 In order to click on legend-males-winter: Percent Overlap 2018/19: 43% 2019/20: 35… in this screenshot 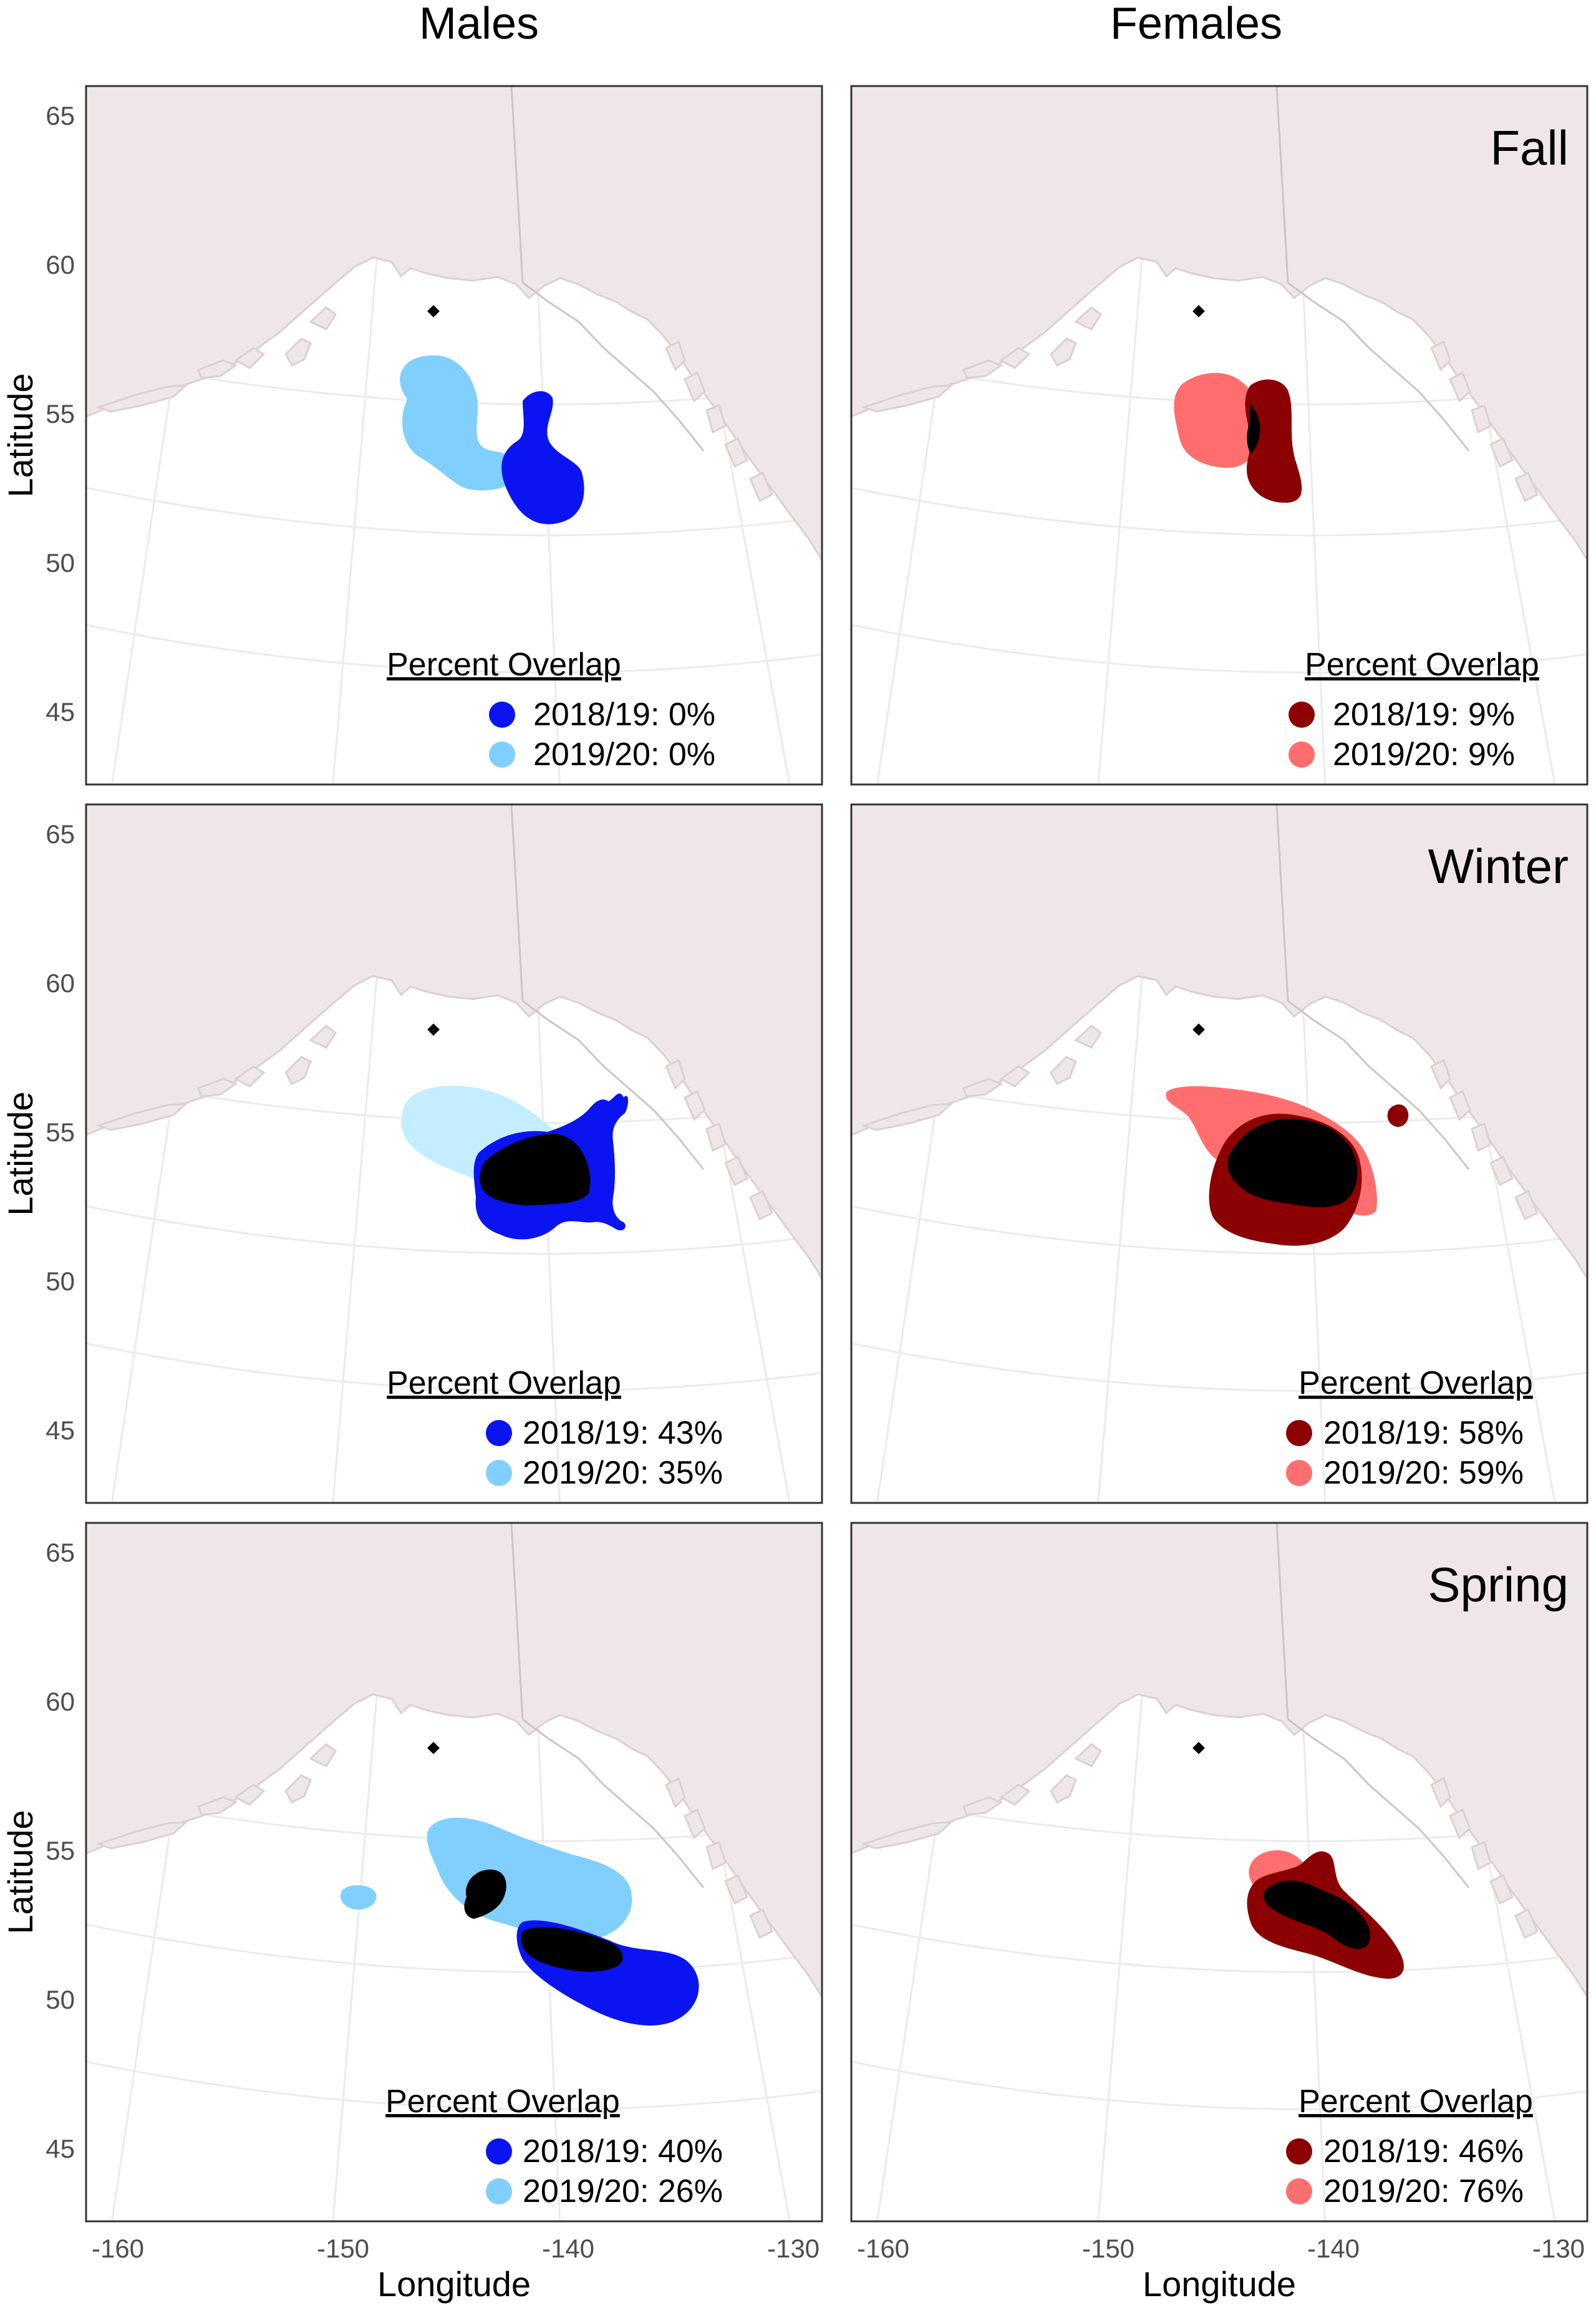, I will do `click(555, 1428)`.